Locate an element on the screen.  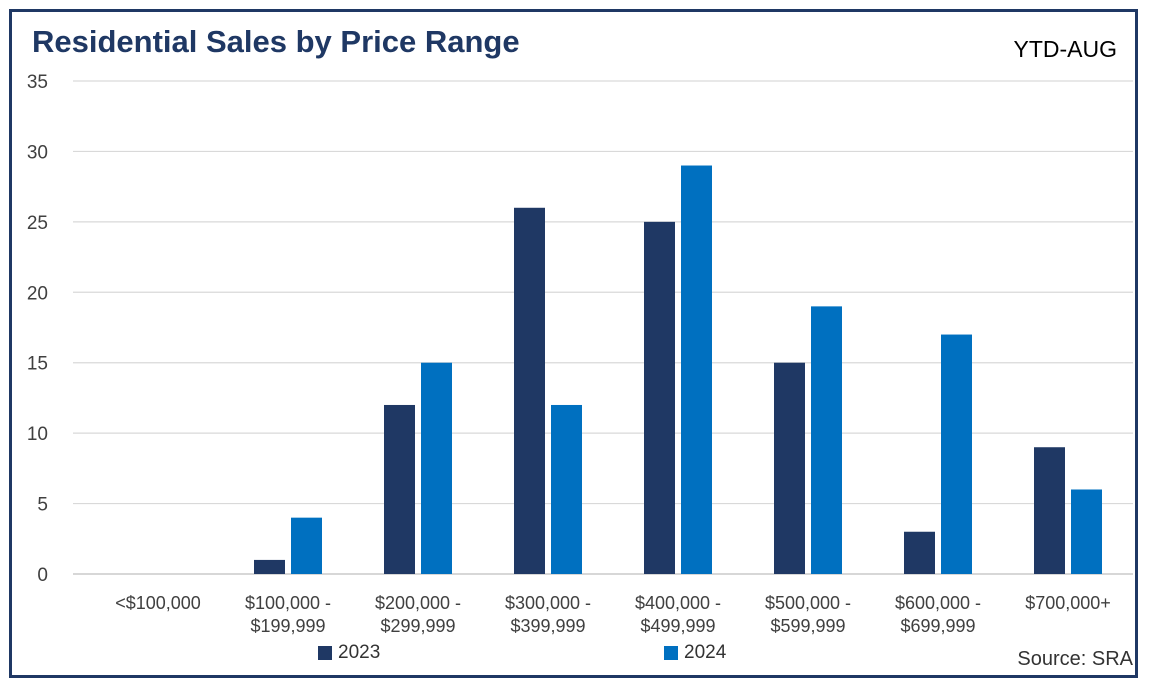
x-tick-label: <$100,000 is located at coordinates (158, 603).